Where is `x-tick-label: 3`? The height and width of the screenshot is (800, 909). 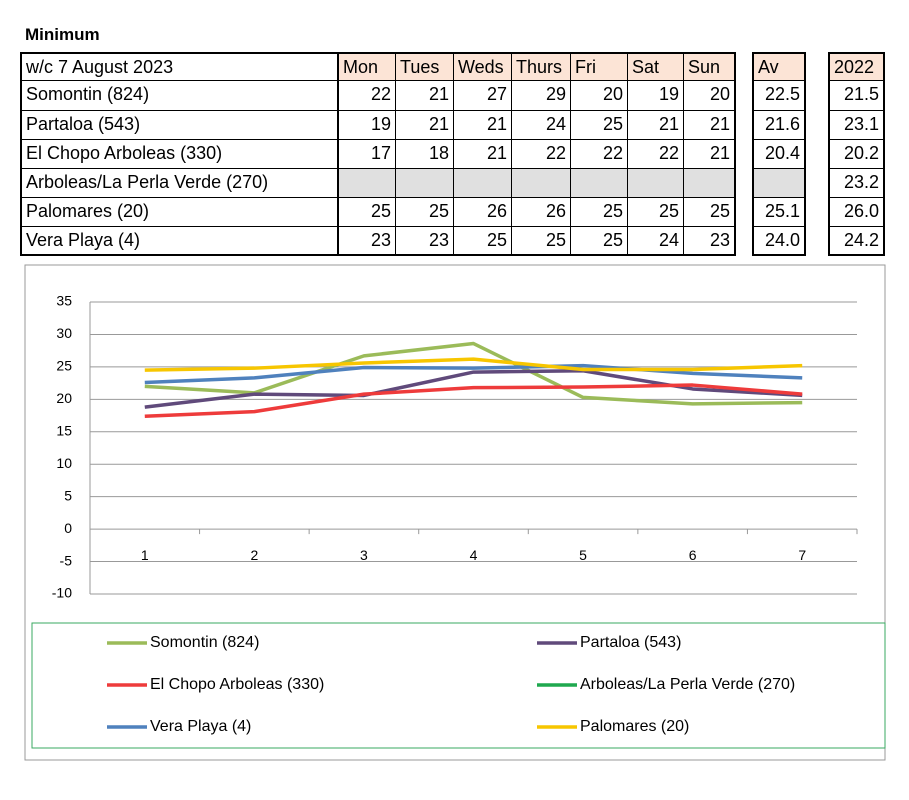 x-tick-label: 3 is located at coordinates (364, 555).